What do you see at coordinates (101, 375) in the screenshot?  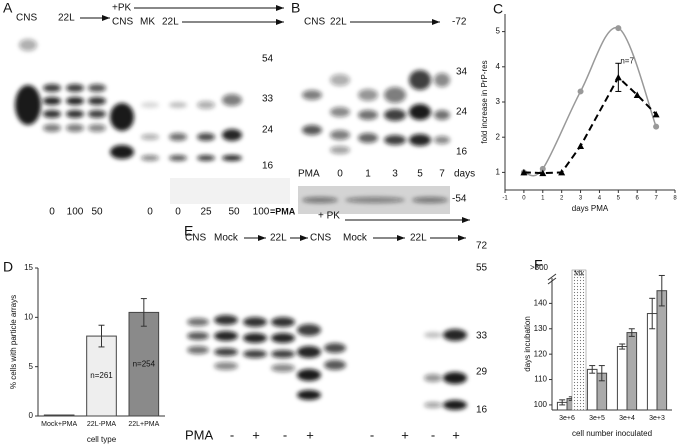 I see `bar-annotation: n=261` at bounding box center [101, 375].